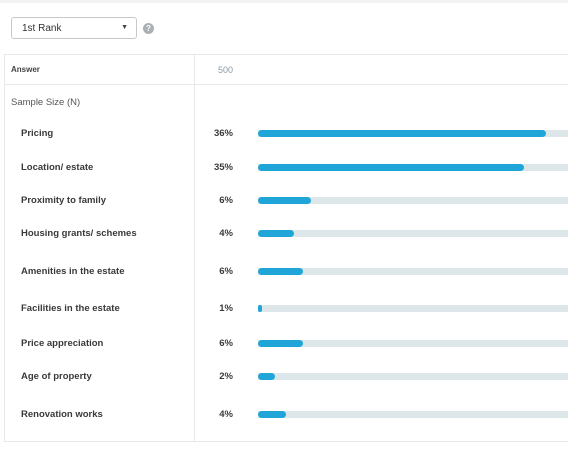  I want to click on row-percent: 36%, so click(223, 133).